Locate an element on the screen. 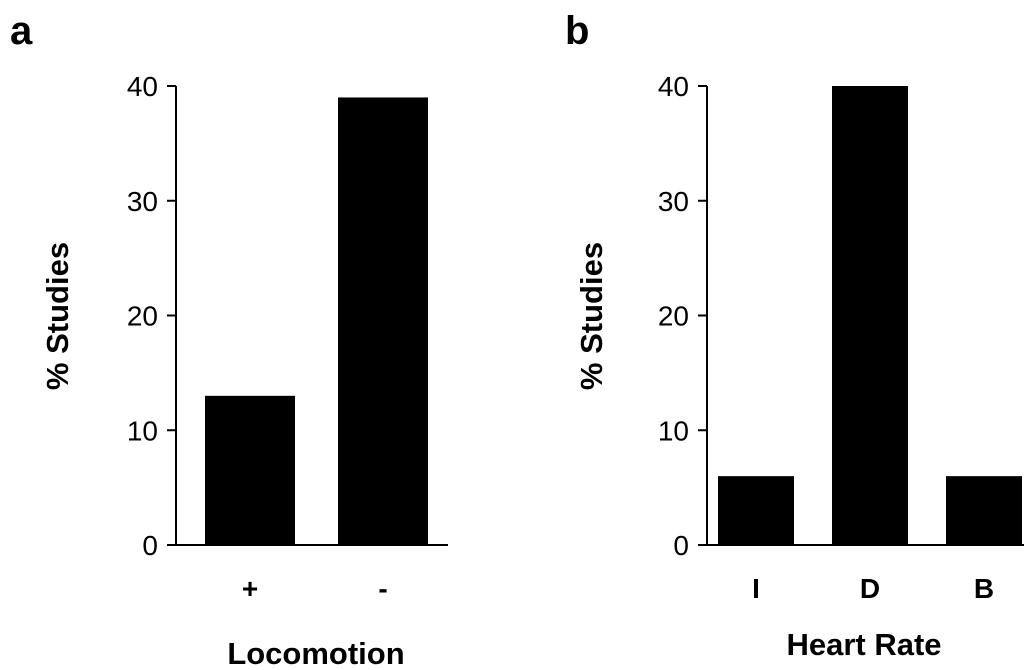  panel-a-category-label-1: - is located at coordinates (382, 588).